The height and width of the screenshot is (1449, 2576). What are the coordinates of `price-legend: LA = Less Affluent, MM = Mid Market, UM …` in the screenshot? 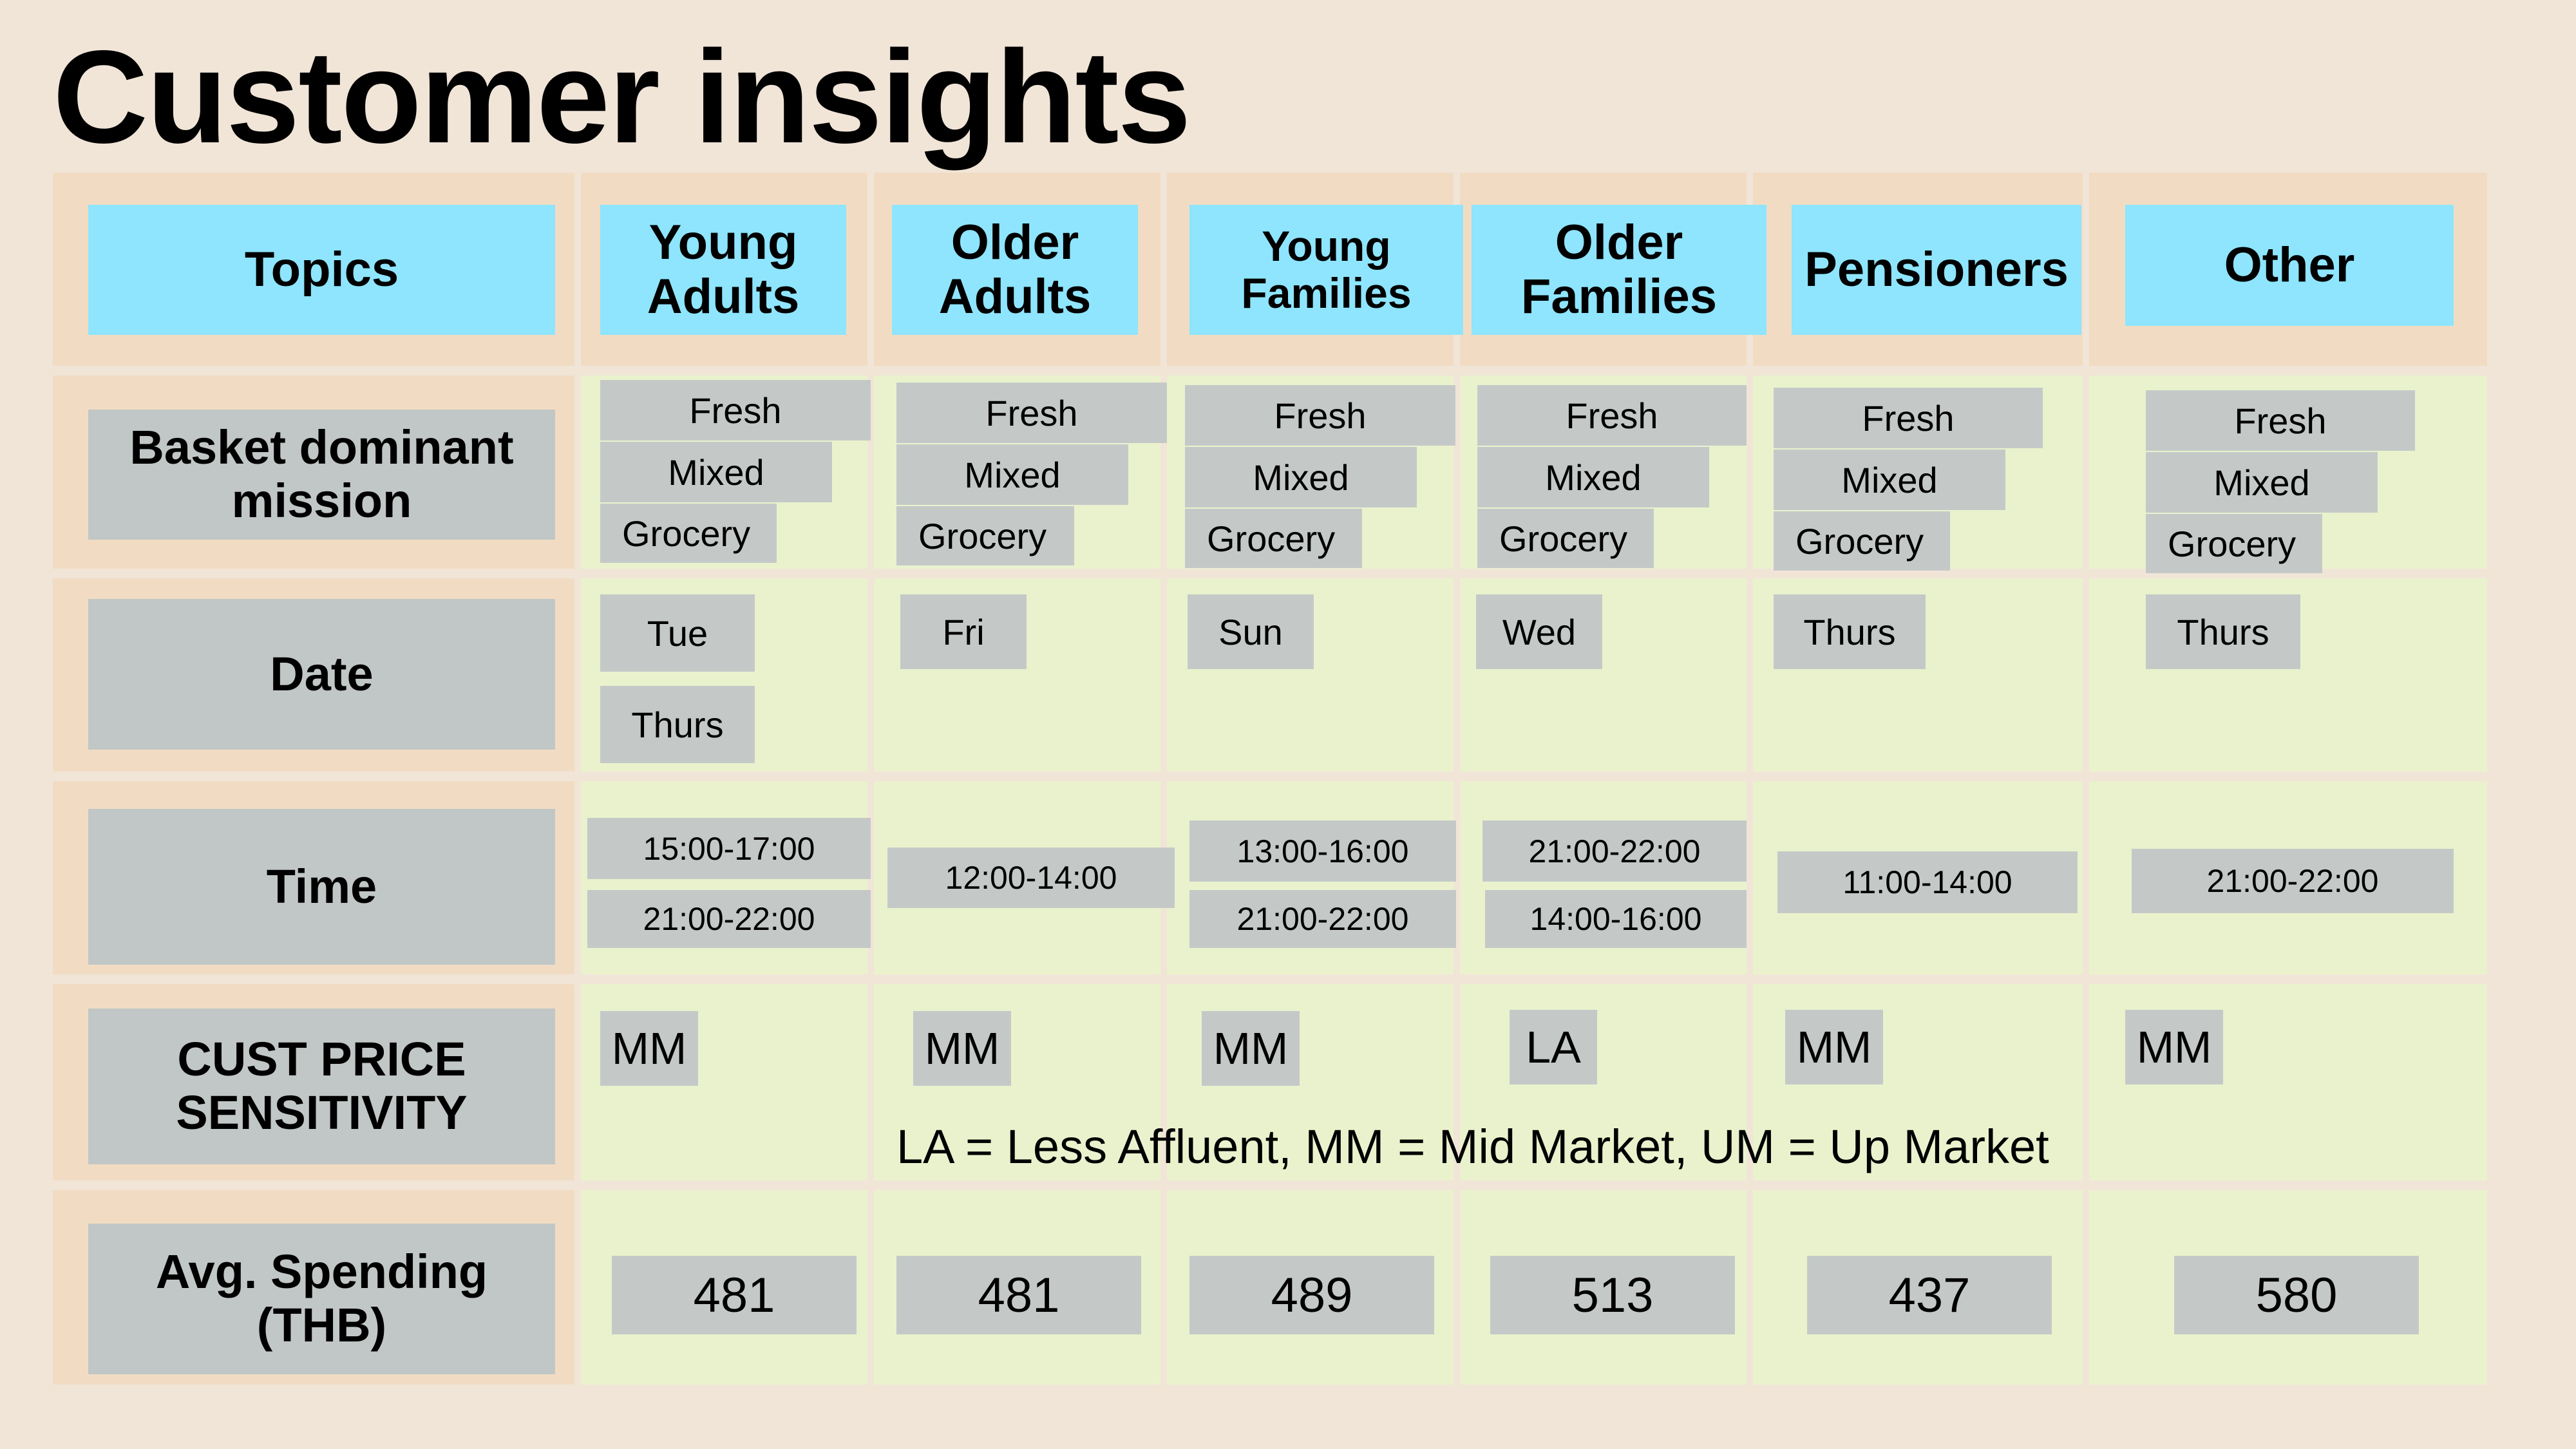 It's located at (1473, 1146).